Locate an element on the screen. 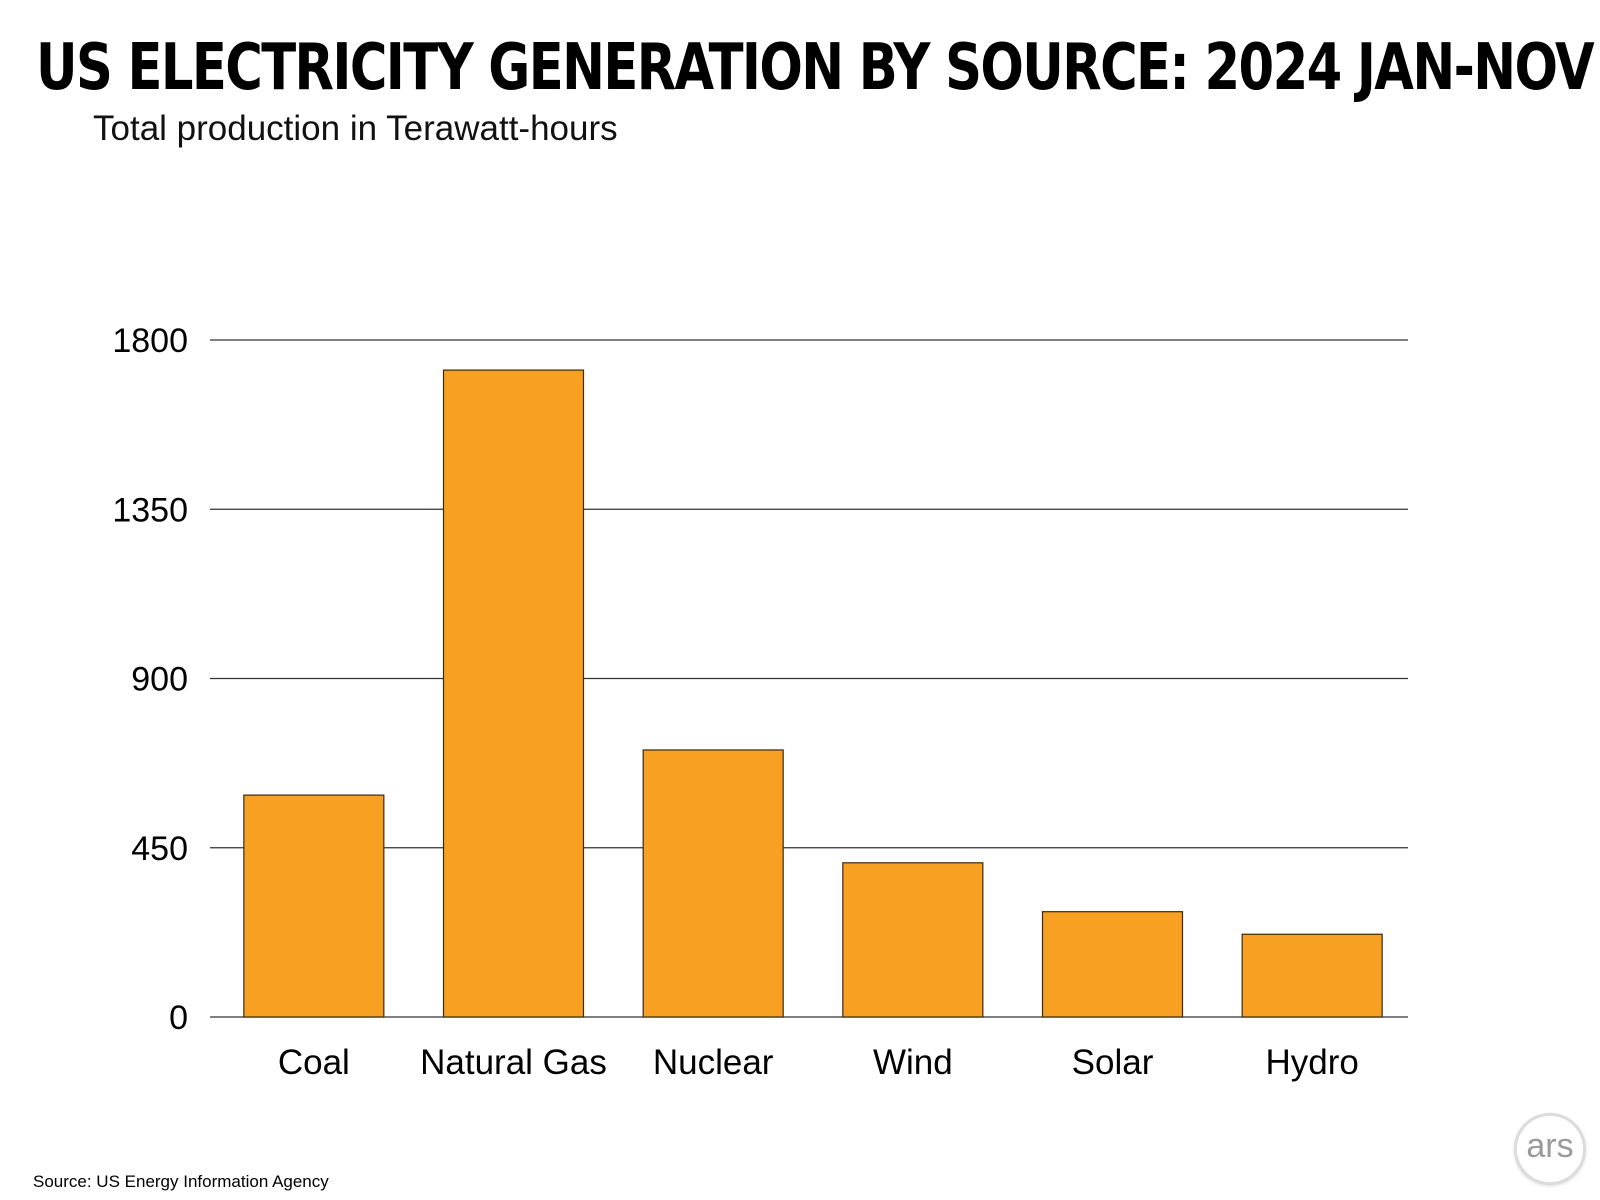 The image size is (1600, 1200). y-tick-label-0: 0 is located at coordinates (178, 1018).